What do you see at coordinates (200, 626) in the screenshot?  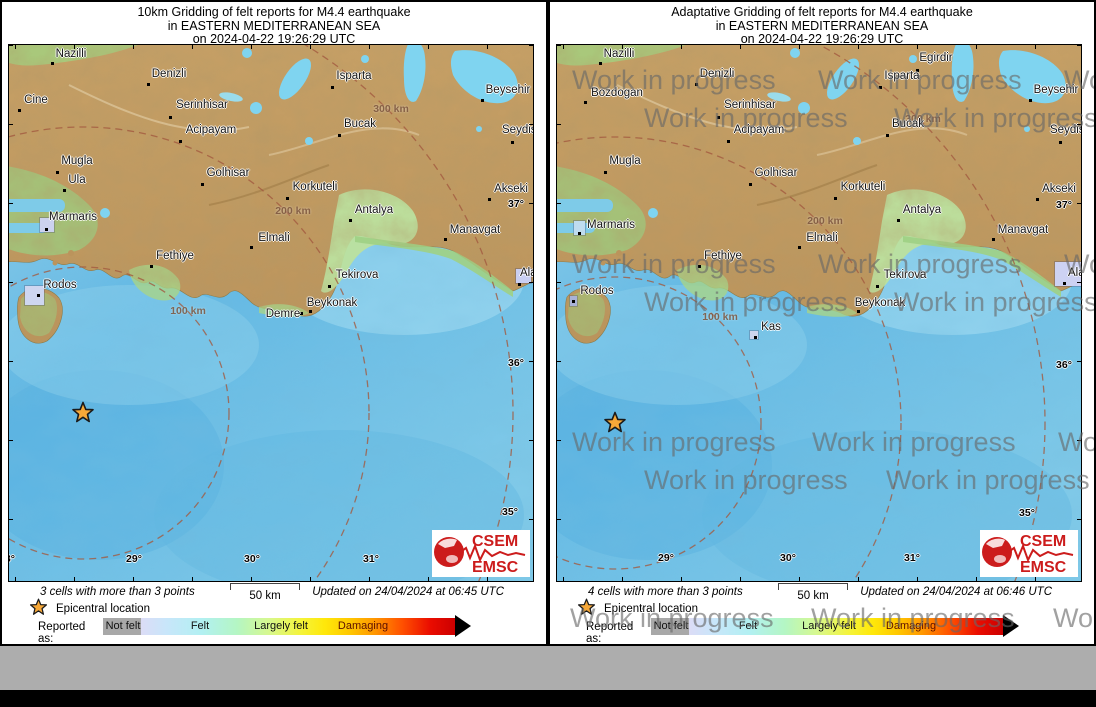 I see `colorbar-label-felt: Felt` at bounding box center [200, 626].